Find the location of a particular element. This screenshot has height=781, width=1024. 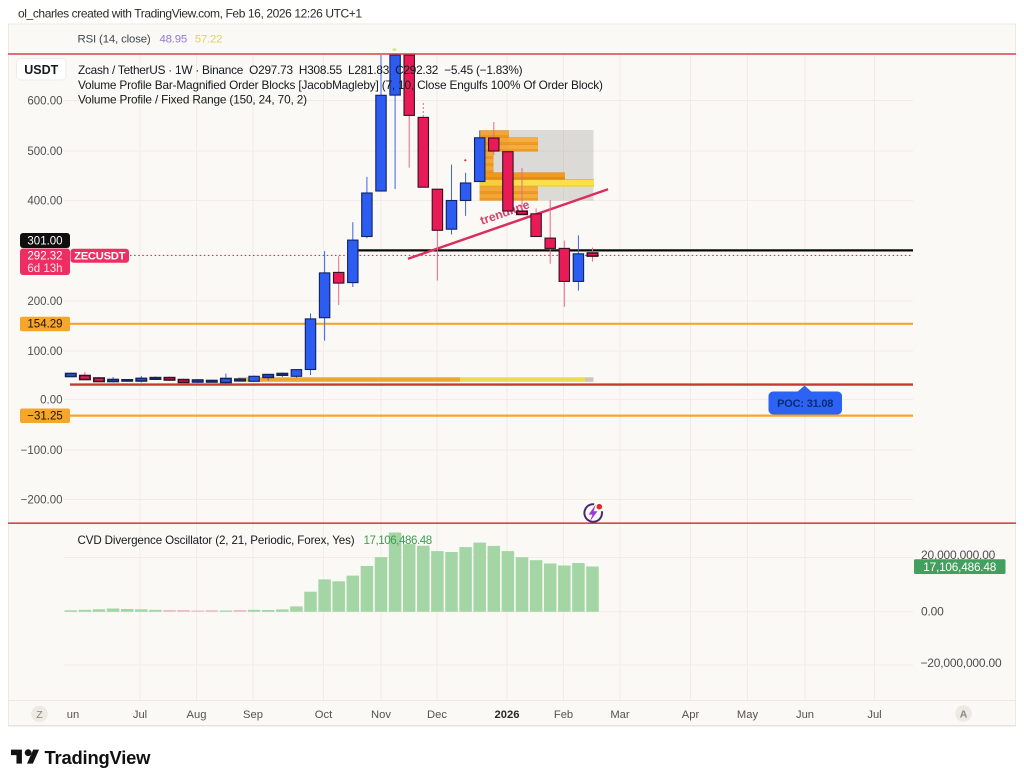

svg-text: −200.00 is located at coordinates (42, 501).